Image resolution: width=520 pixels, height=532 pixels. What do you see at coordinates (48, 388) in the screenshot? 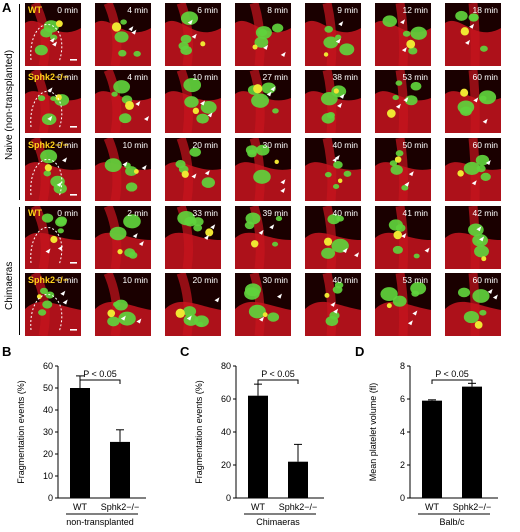
I see `y-tick-label: 50` at bounding box center [48, 388].